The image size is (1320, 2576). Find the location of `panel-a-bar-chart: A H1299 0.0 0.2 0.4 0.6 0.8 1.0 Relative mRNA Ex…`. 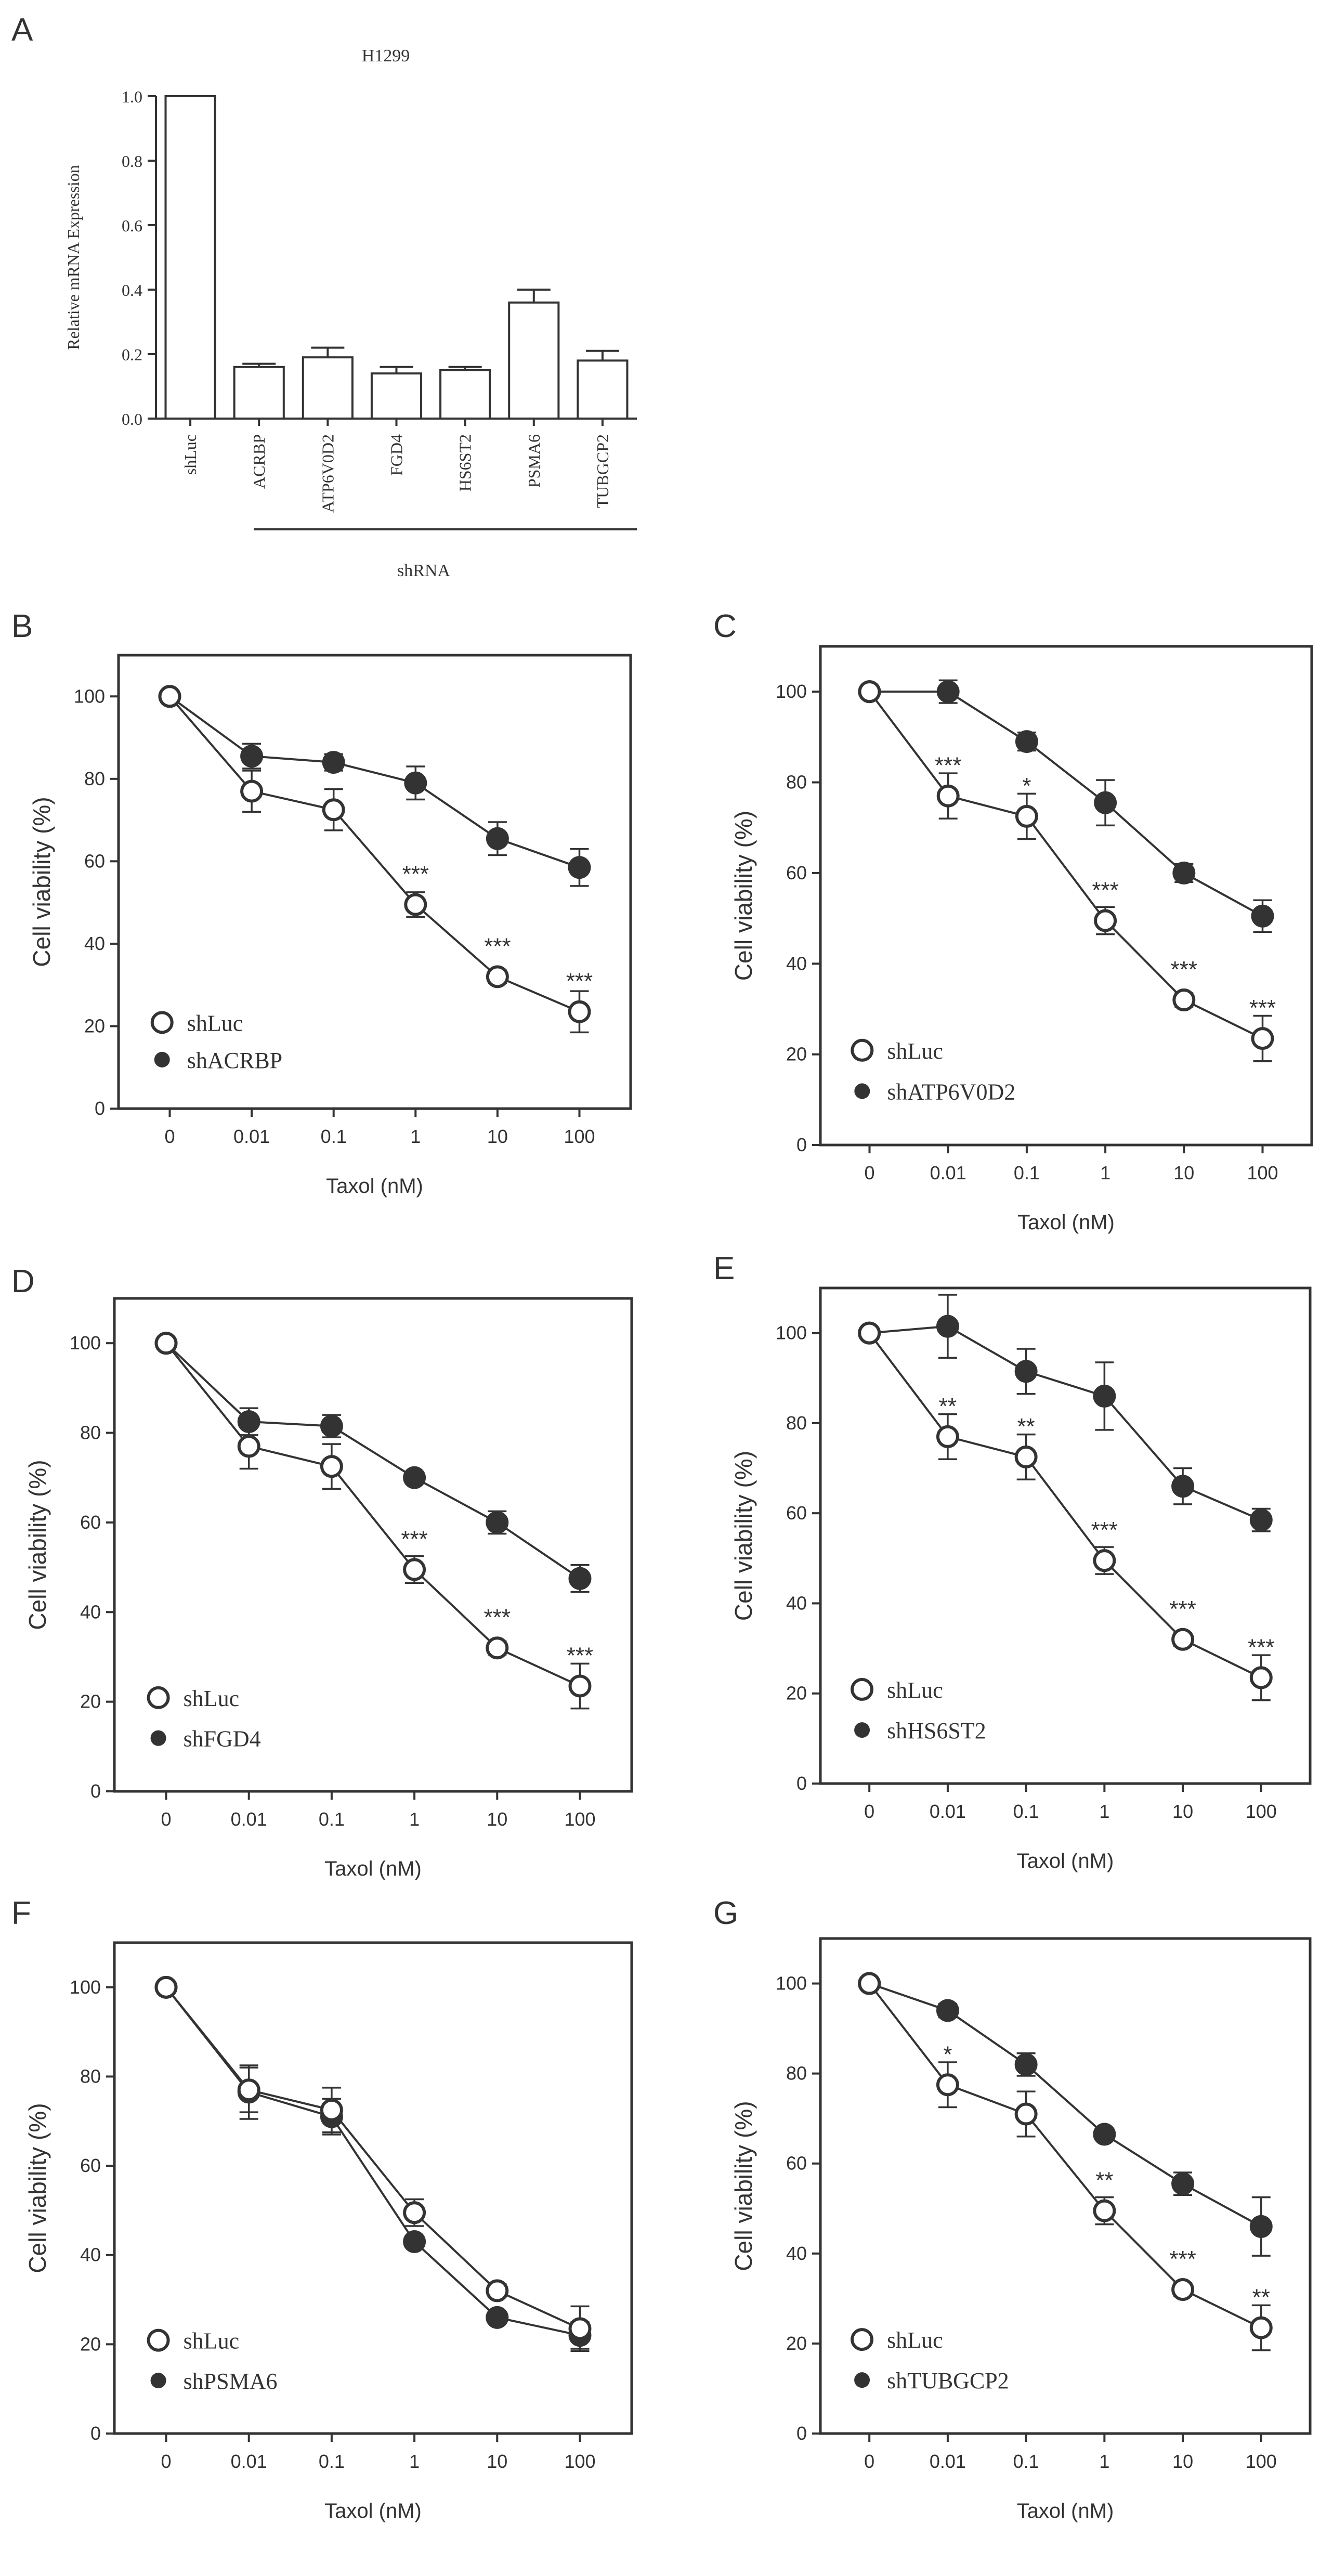

panel-a-bar-chart: A H1299 0.0 0.2 0.4 0.6 0.8 1.0 Relative mRNA Ex… is located at coordinates (324, 296).